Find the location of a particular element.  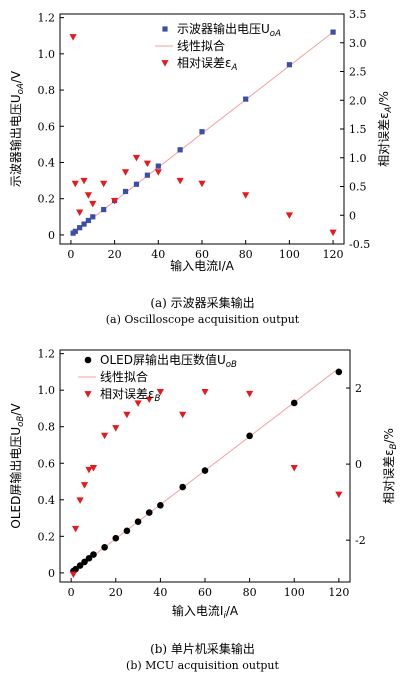

caption-a-en: (a) Oscilloscope acquisition output is located at coordinates (202, 319).